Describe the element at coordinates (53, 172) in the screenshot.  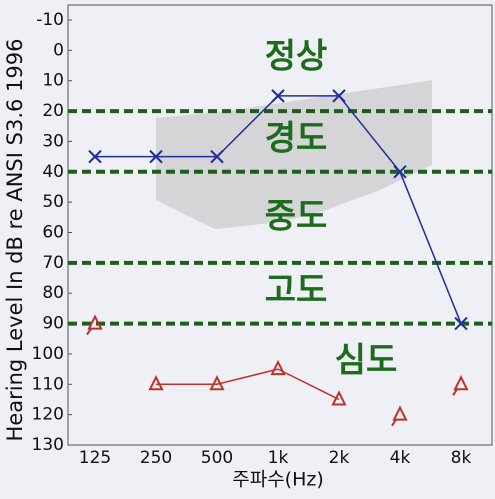
I see `y-tick-label: 40` at that location.